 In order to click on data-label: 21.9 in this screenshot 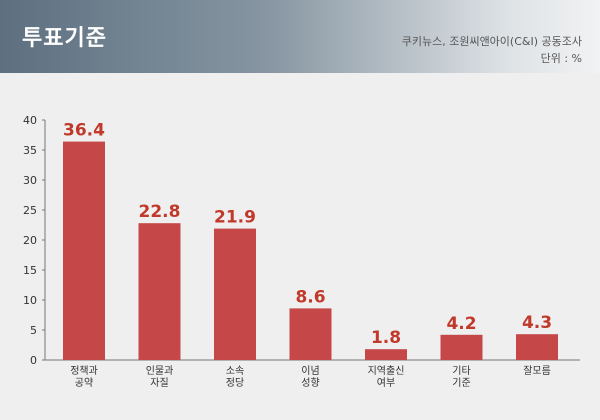, I will do `click(235, 218)`.